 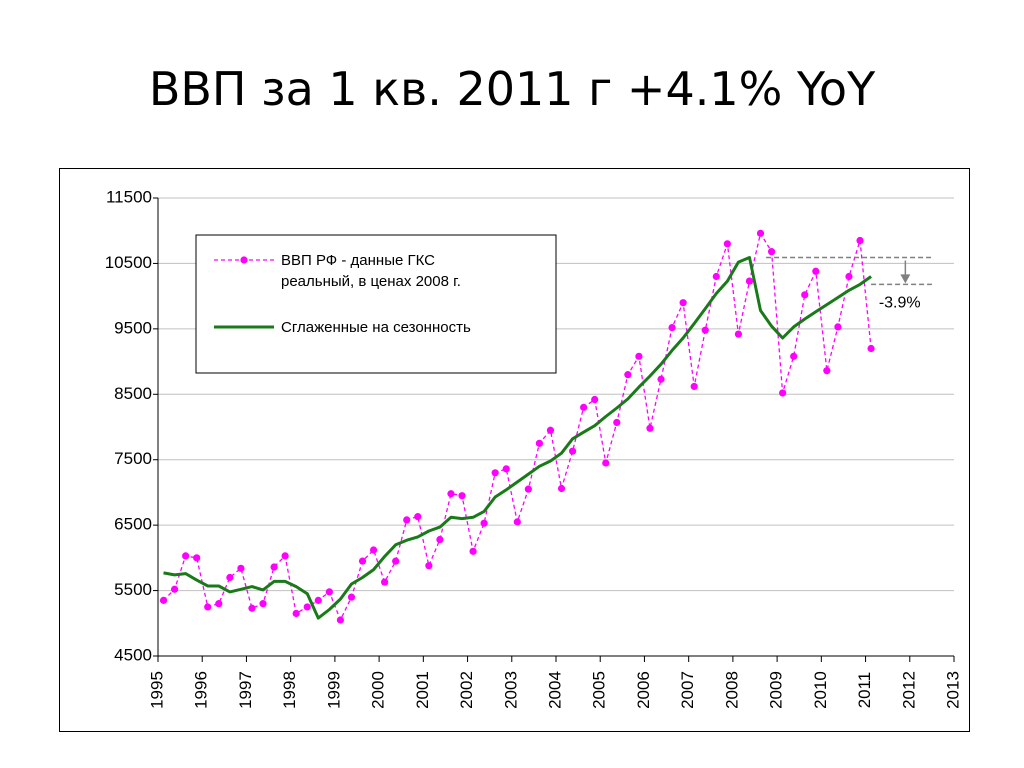 What do you see at coordinates (133, 327) in the screenshot?
I see `y-tick-label: 9500` at bounding box center [133, 327].